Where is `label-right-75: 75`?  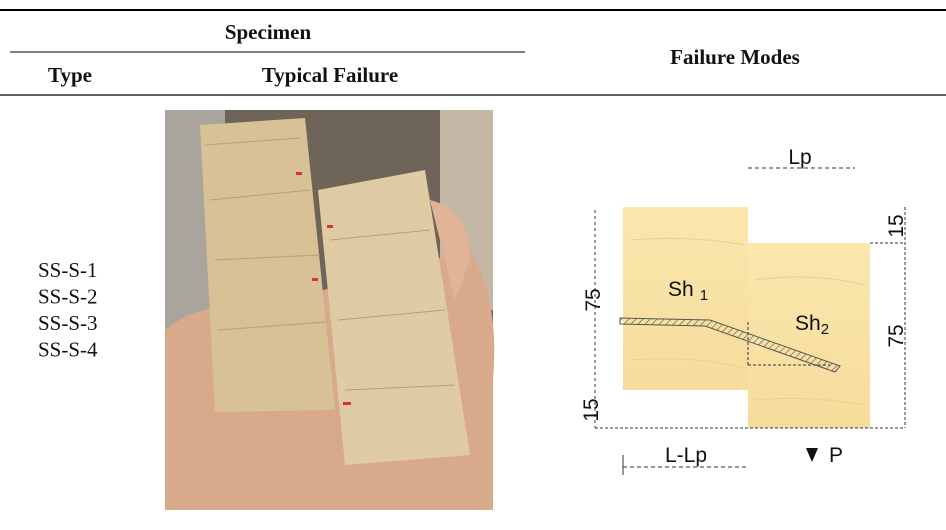
label-right-75: 75 is located at coordinates (896, 335).